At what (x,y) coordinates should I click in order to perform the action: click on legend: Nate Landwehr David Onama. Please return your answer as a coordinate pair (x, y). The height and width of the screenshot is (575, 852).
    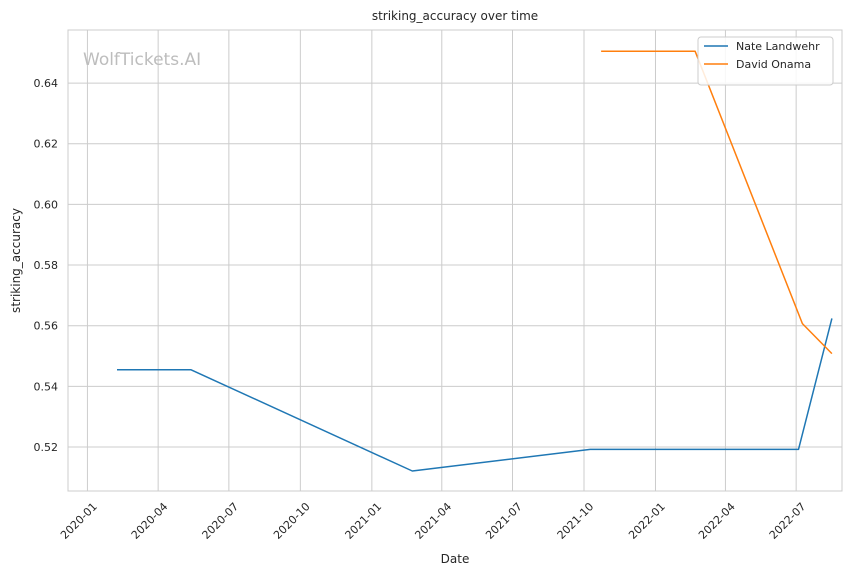
    Looking at the image, I should click on (765, 61).